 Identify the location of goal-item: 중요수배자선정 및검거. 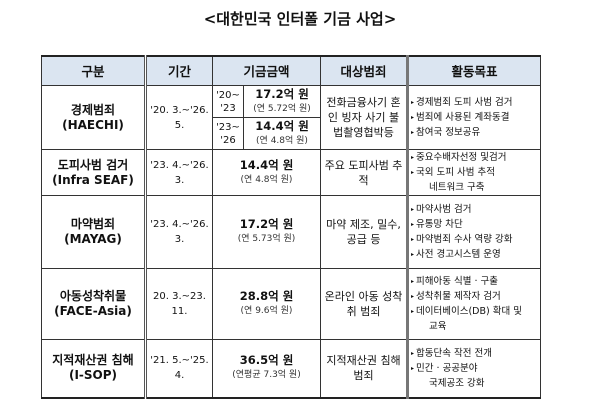
(474, 158).